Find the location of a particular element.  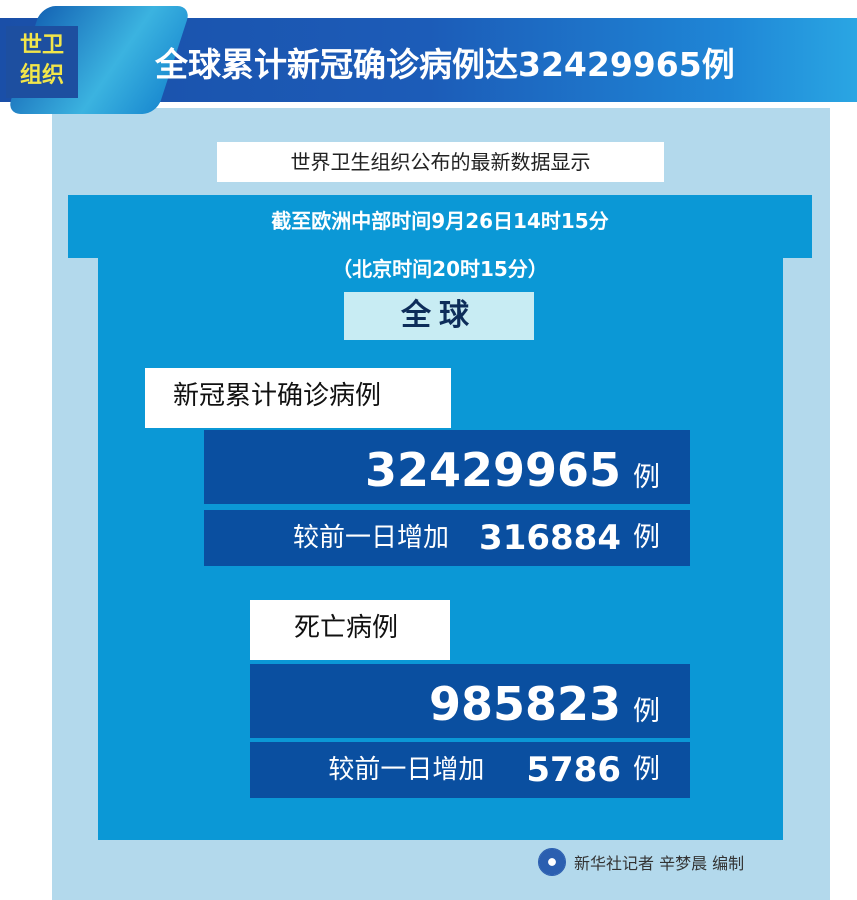

deaths-total-box: 985823 例 is located at coordinates (470, 701).